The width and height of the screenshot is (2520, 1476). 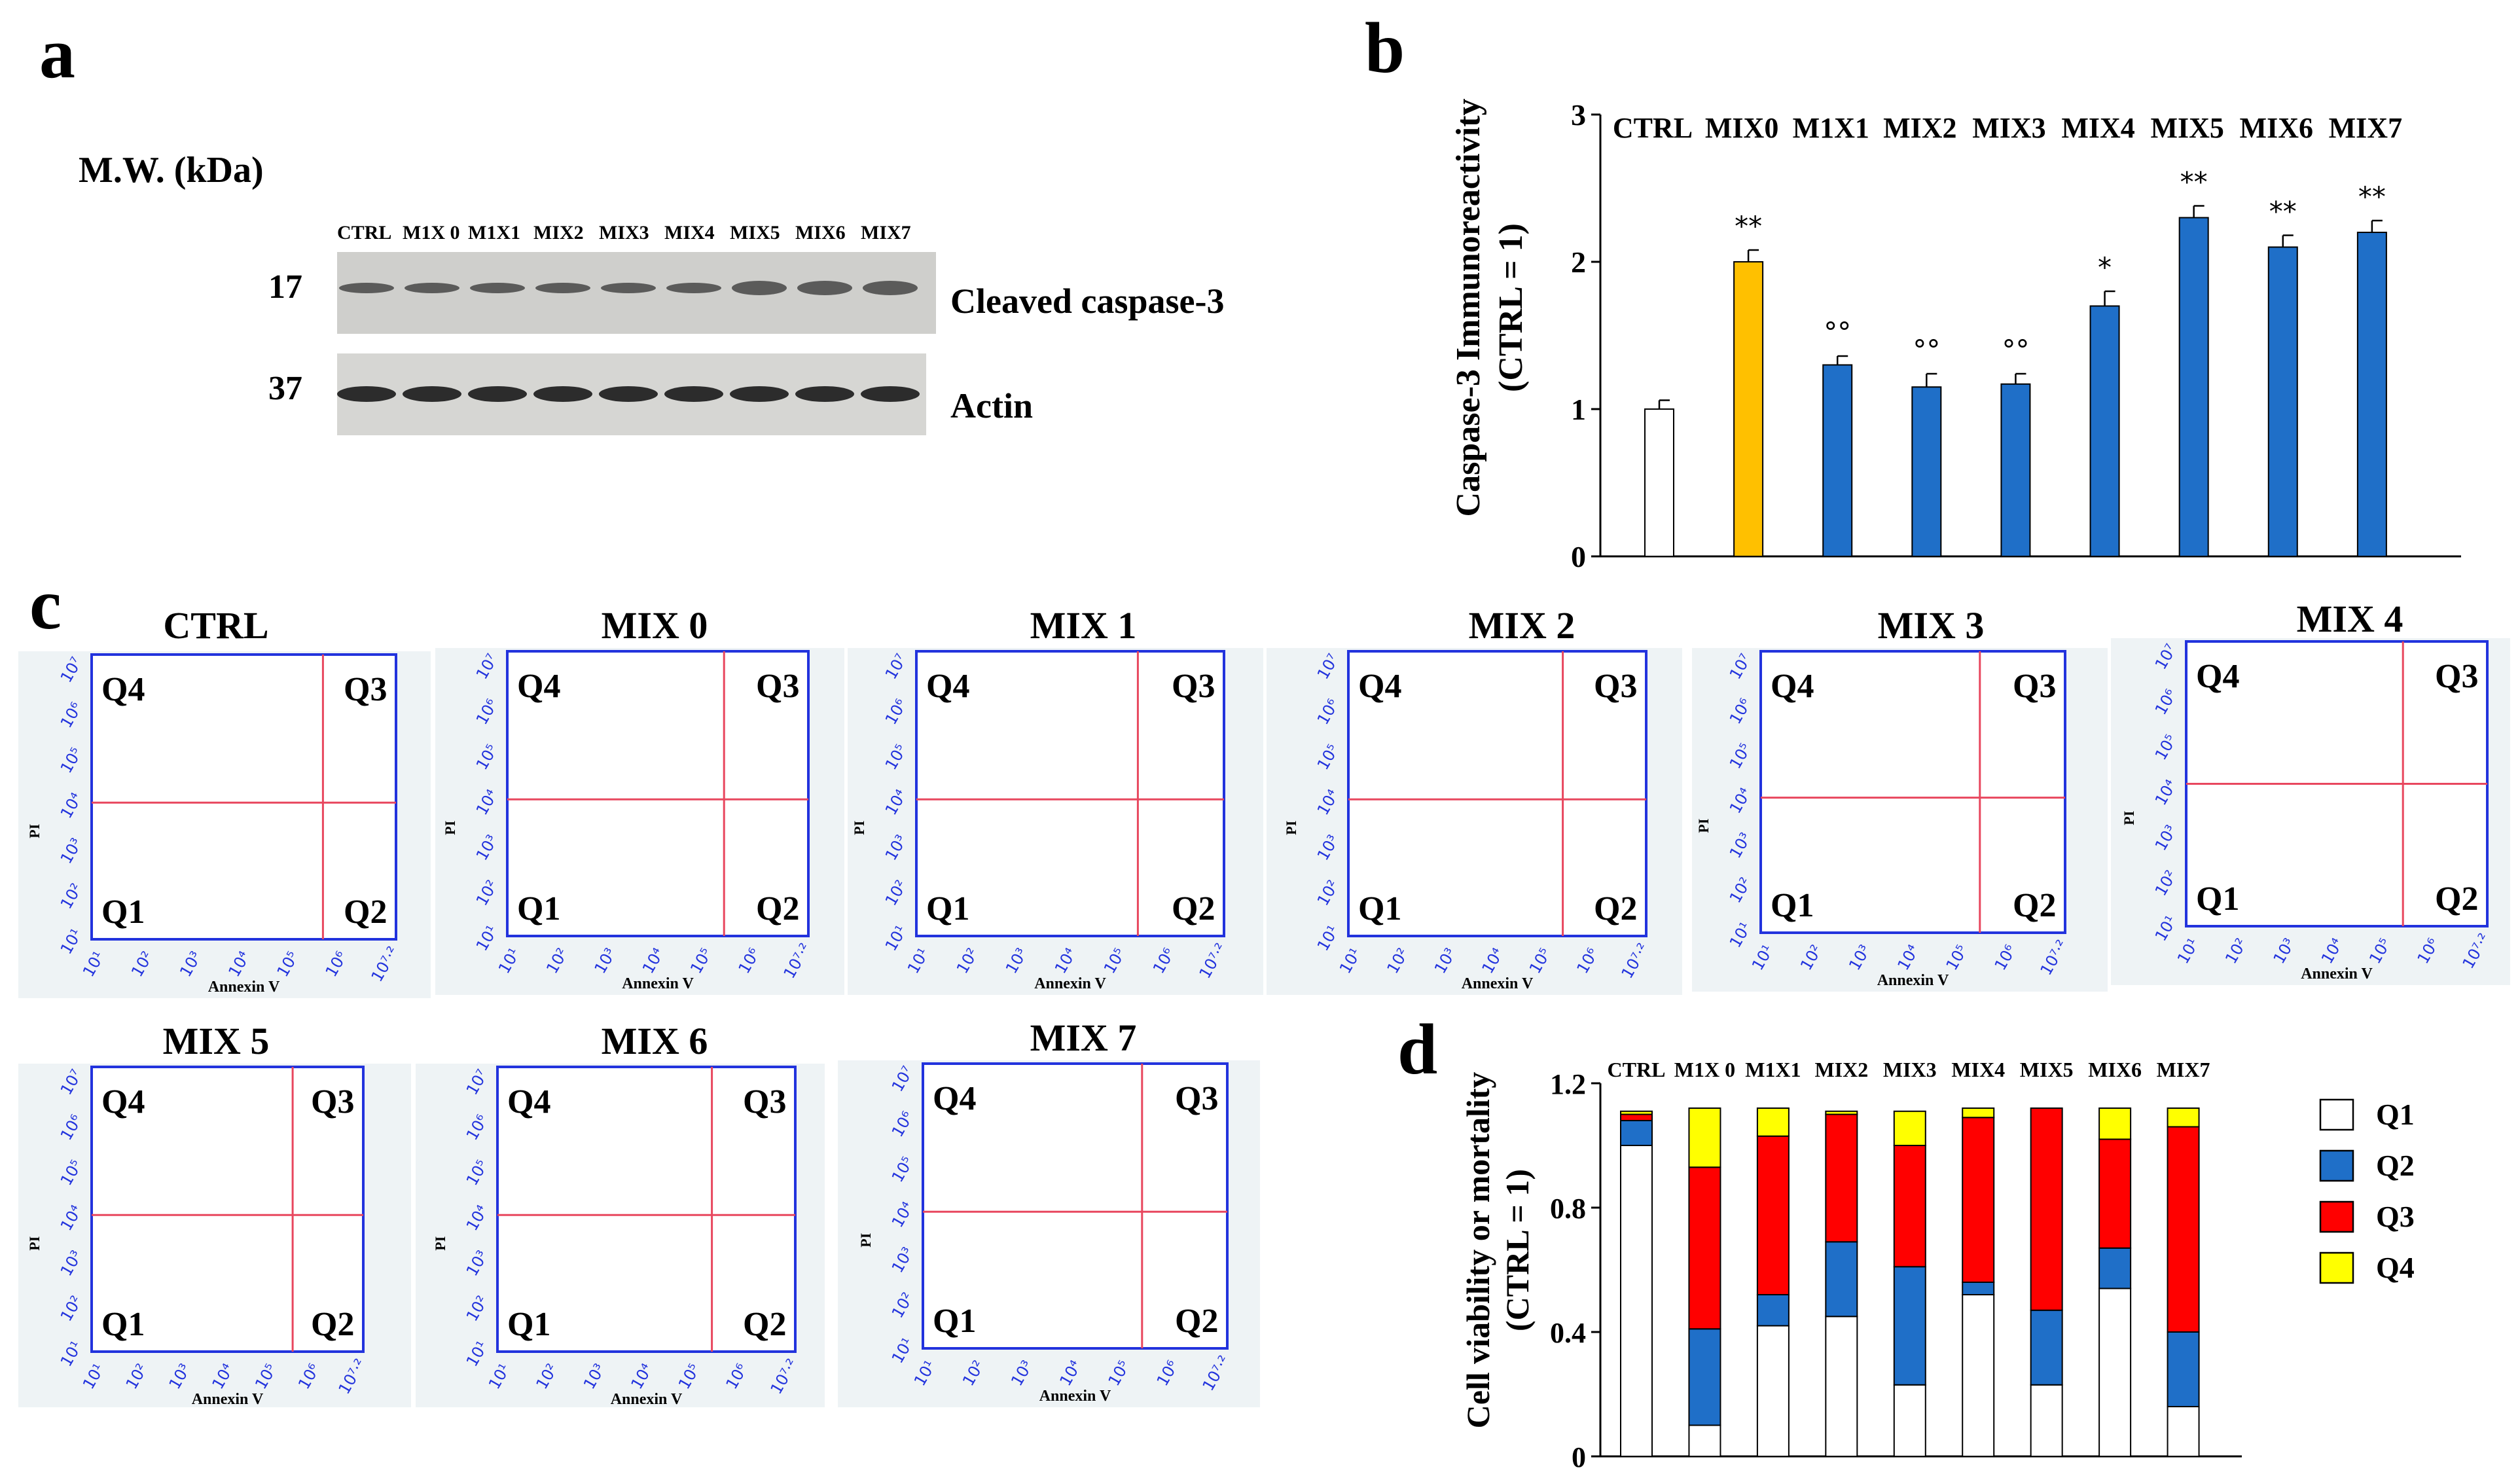 What do you see at coordinates (1511, 307) in the screenshot?
I see `panel-b-ylabel2: (CTRL = 1)` at bounding box center [1511, 307].